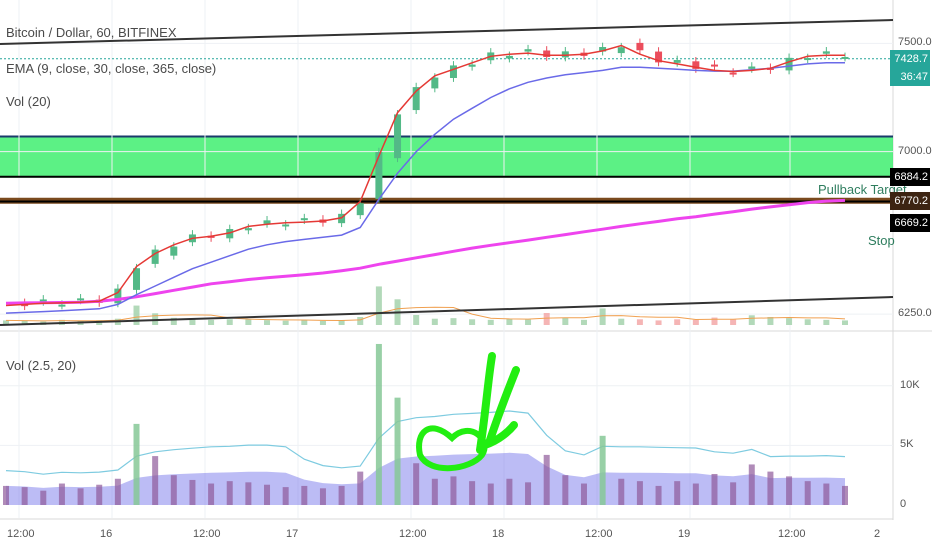 Image resolution: width=932 pixels, height=555 pixels. I want to click on axis-tick-label: 18, so click(498, 534).